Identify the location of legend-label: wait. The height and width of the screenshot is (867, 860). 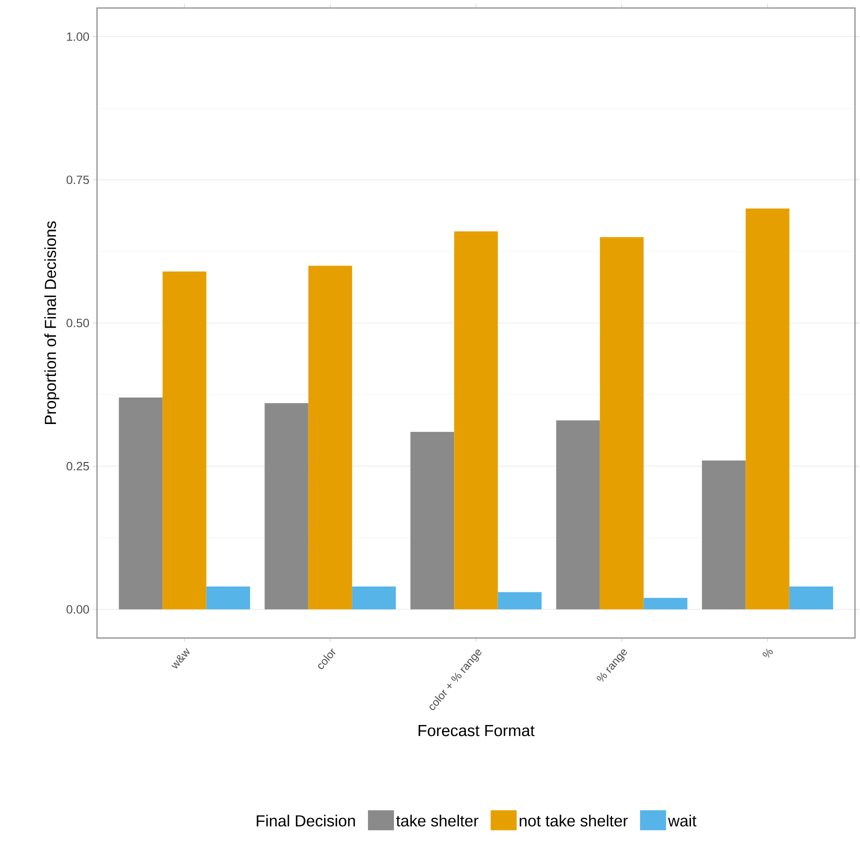
(682, 820).